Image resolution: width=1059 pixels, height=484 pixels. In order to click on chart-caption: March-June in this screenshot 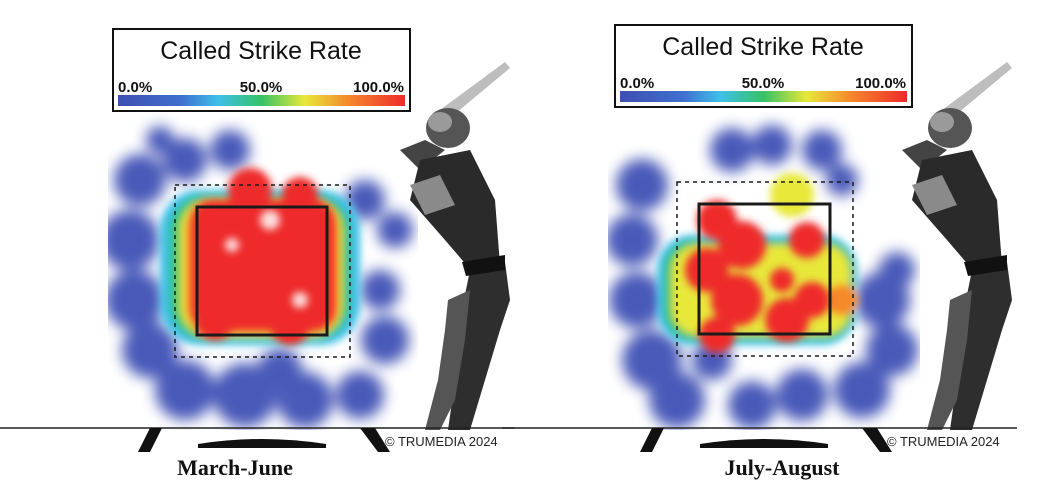, I will do `click(235, 467)`.